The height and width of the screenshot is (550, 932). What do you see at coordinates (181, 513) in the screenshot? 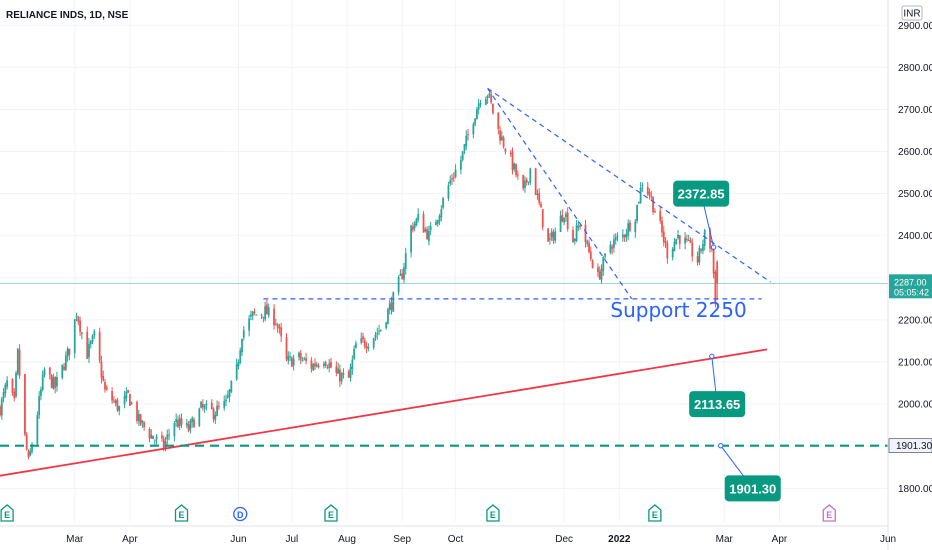
I see `earnings-event-marker: E` at bounding box center [181, 513].